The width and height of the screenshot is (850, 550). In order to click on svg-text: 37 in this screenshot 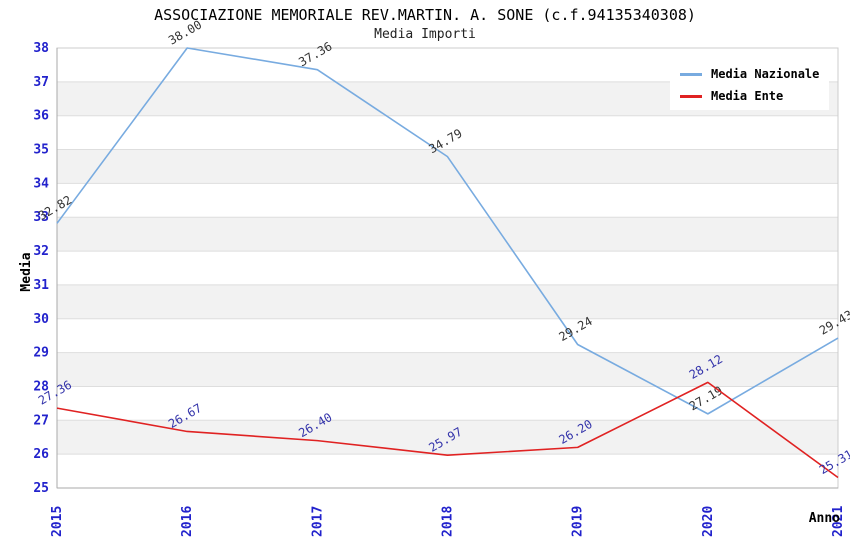, I will do `click(41, 82)`.